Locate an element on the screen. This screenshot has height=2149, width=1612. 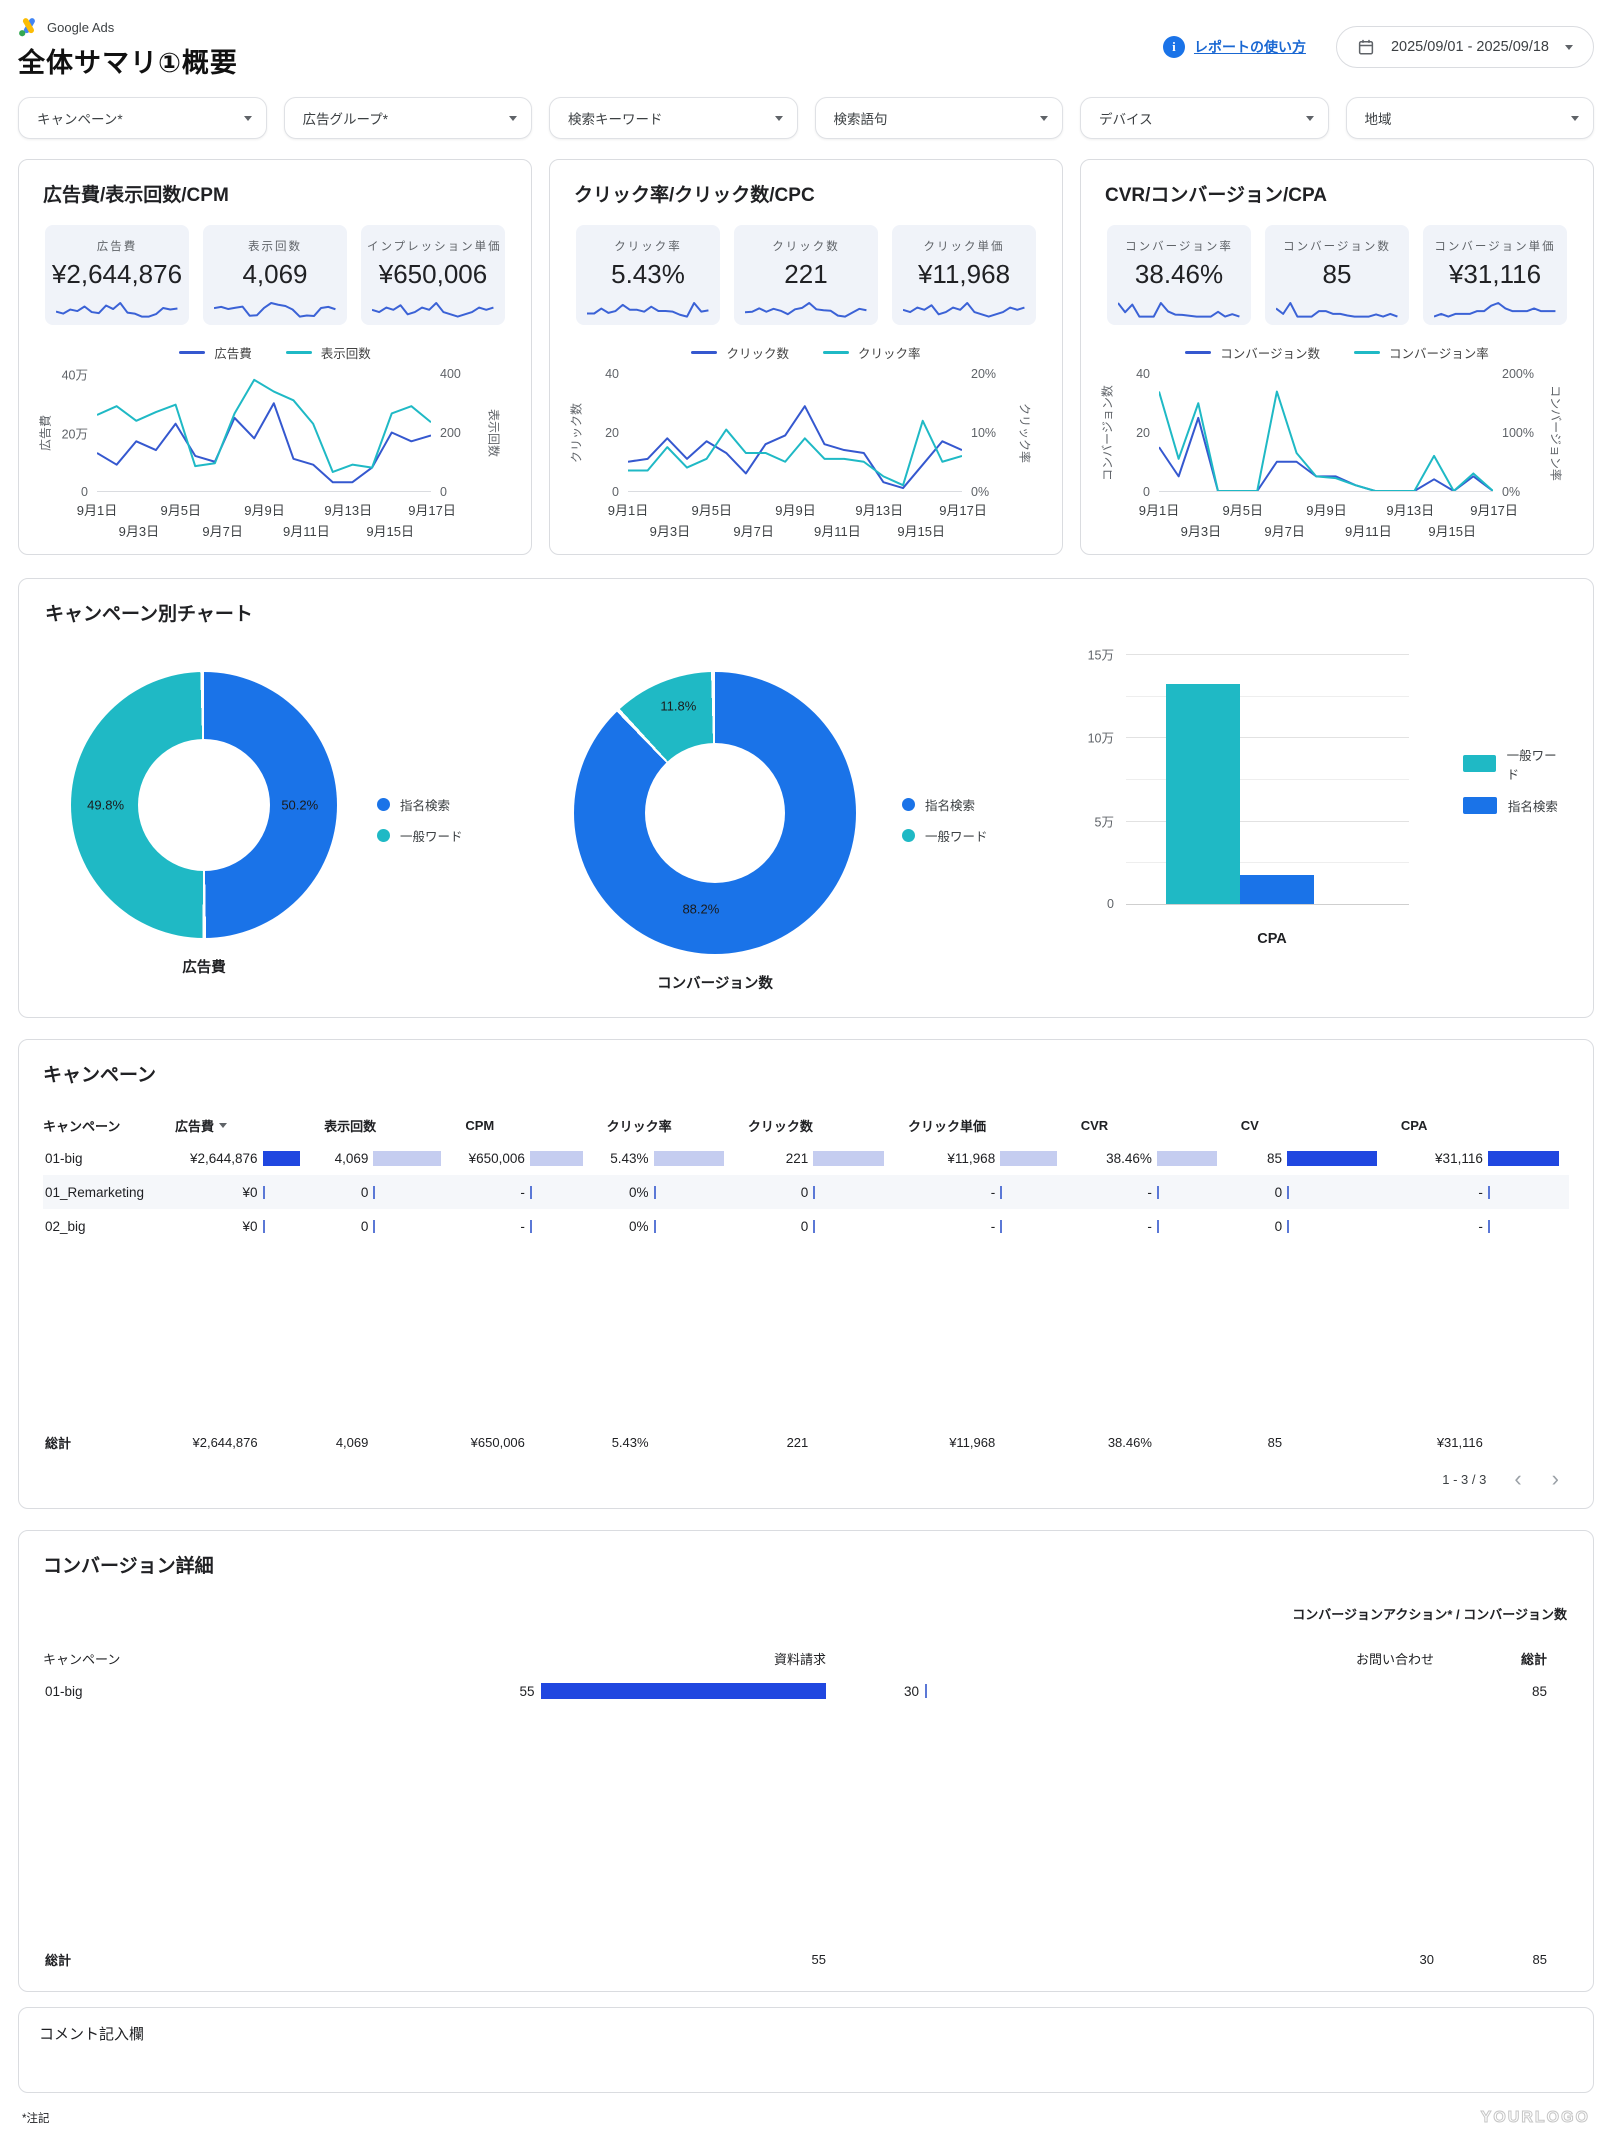
brand-text: Google Ads is located at coordinates (81, 27).